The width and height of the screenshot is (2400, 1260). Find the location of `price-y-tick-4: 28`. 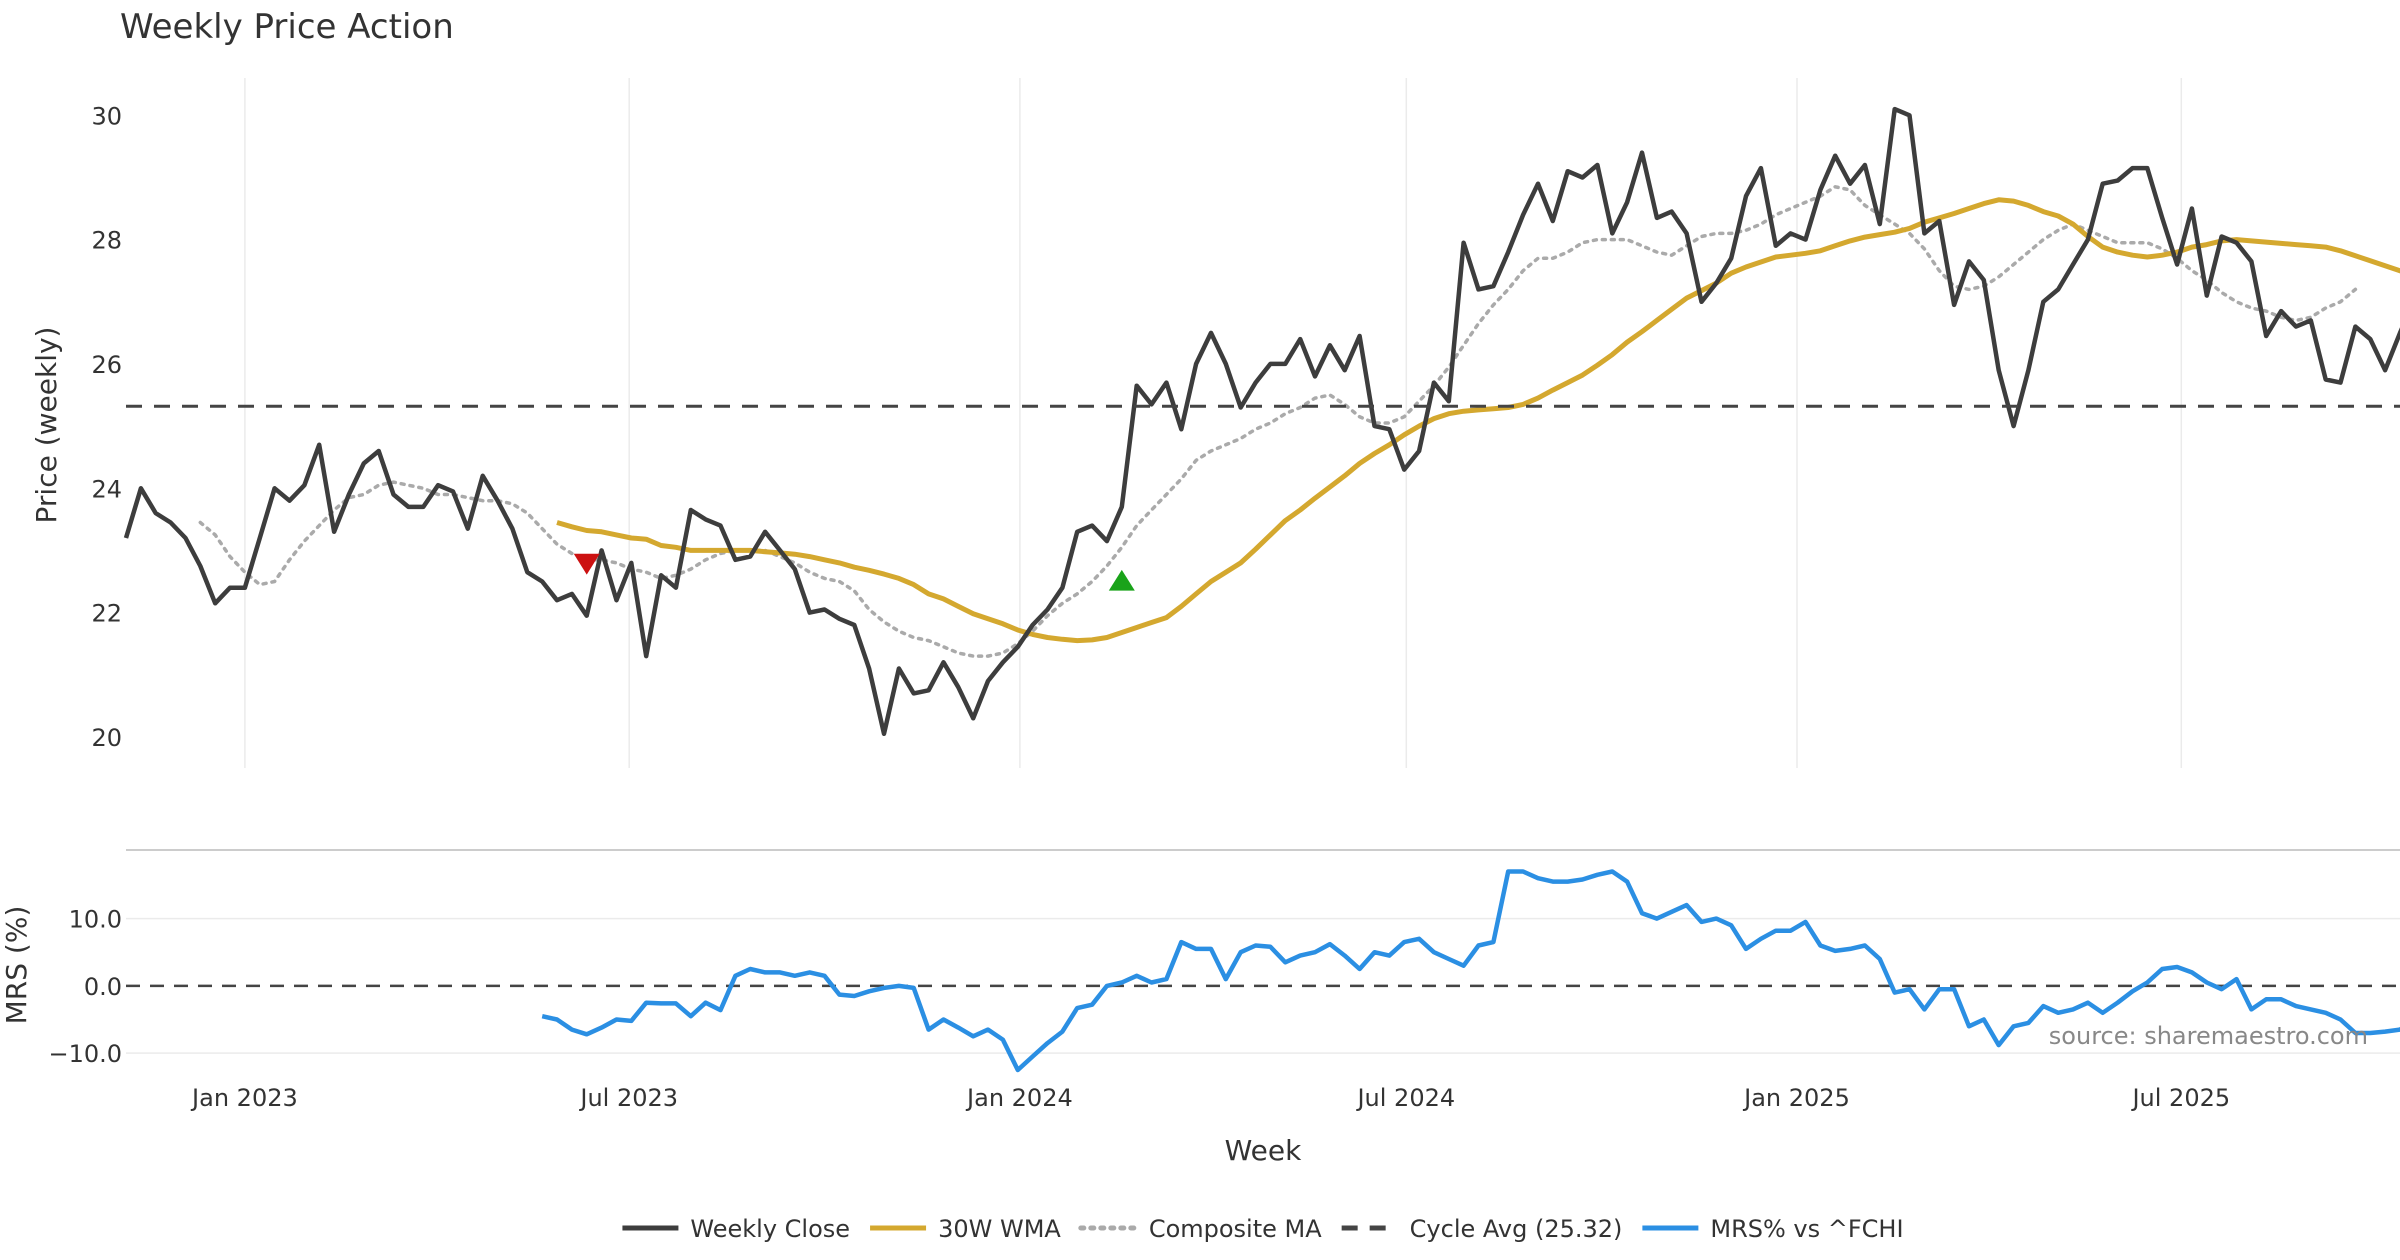

price-y-tick-4: 28 is located at coordinates (106, 241).